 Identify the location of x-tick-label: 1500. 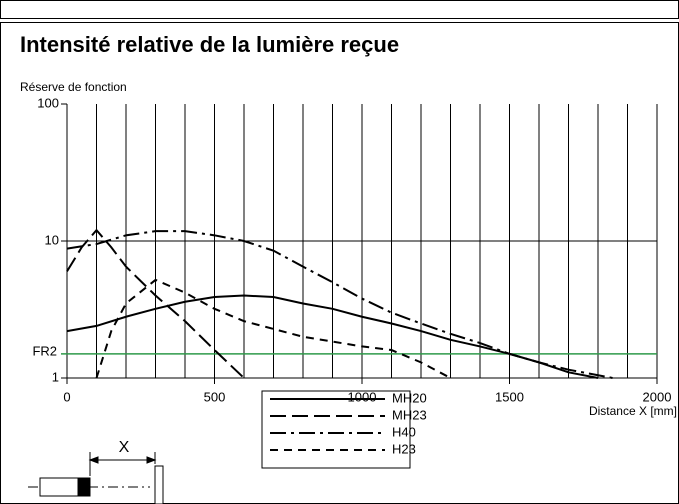
(509, 396).